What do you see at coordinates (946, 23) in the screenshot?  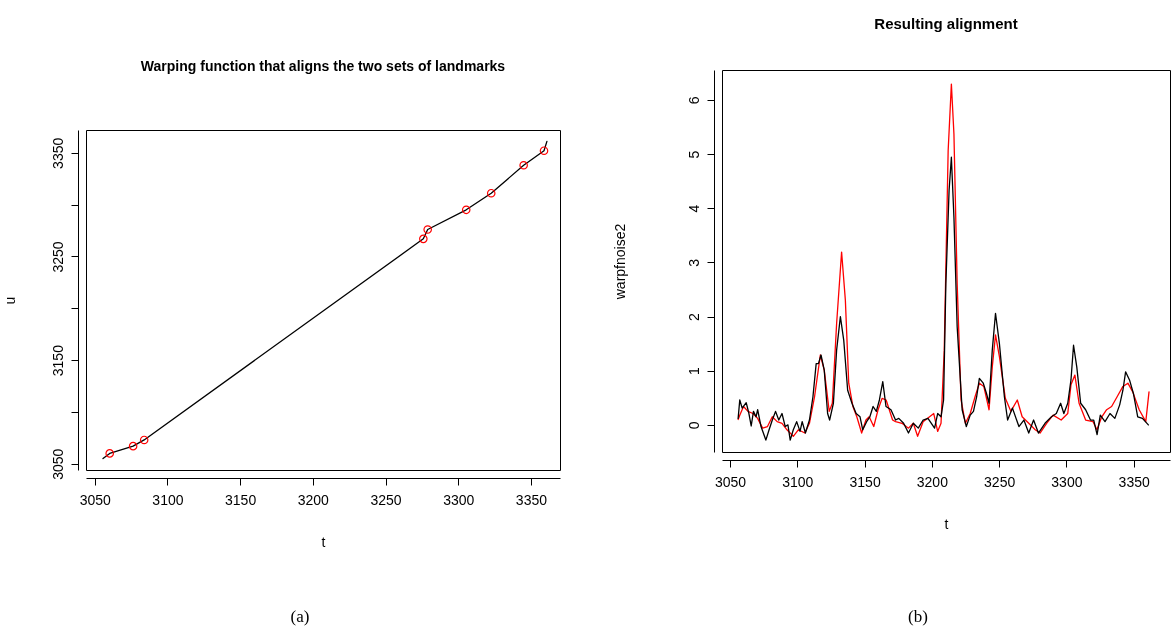 I see `chart-title: Resulting alignment` at bounding box center [946, 23].